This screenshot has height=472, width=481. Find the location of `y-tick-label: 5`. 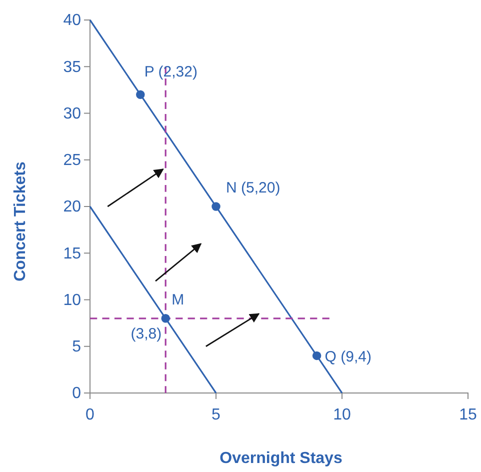

y-tick-label: 5 is located at coordinates (77, 347).